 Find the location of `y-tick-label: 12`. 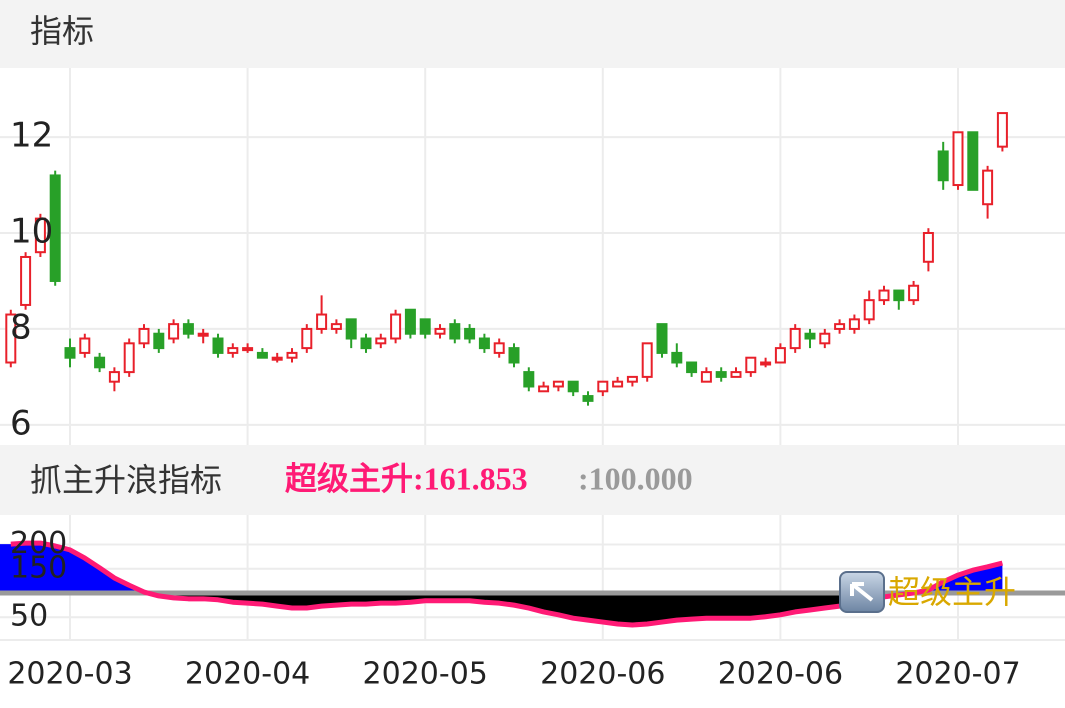

y-tick-label: 12 is located at coordinates (31, 136).